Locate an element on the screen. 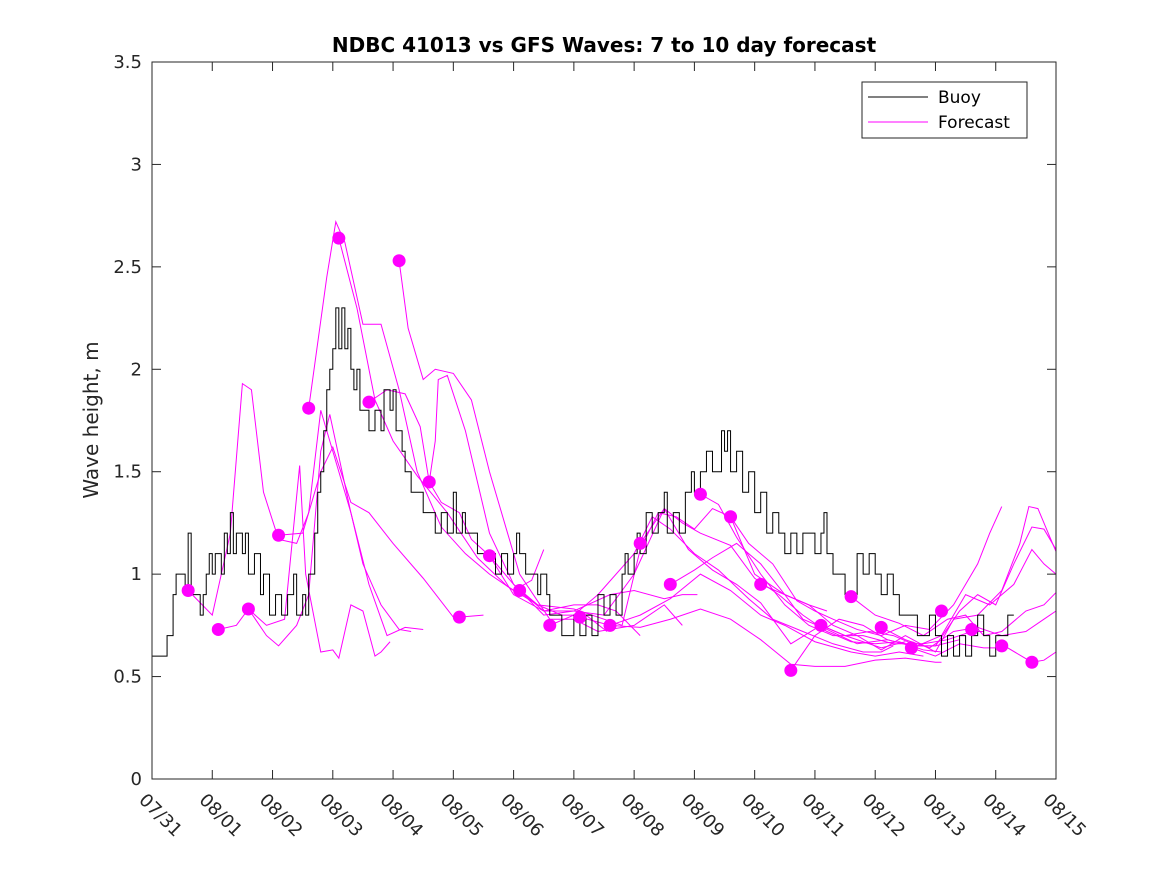 This screenshot has height=875, width=1167. y-tick-label: 2 is located at coordinates (136, 369).